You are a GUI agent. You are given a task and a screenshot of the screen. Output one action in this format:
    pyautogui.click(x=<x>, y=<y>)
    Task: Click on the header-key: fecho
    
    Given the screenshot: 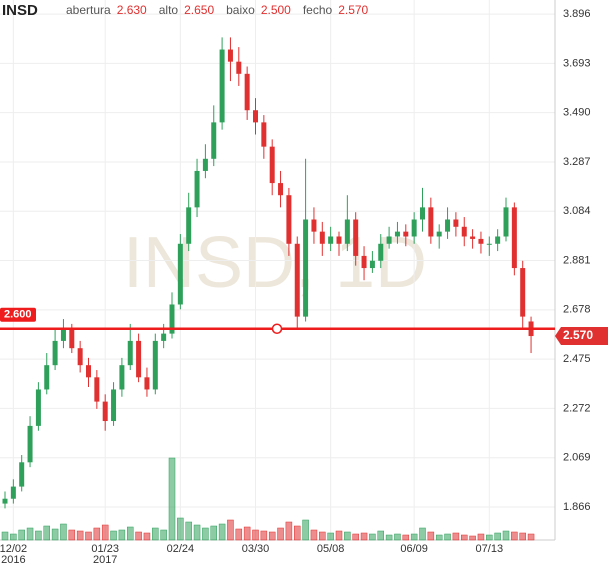 What is the action you would take?
    pyautogui.click(x=318, y=10)
    